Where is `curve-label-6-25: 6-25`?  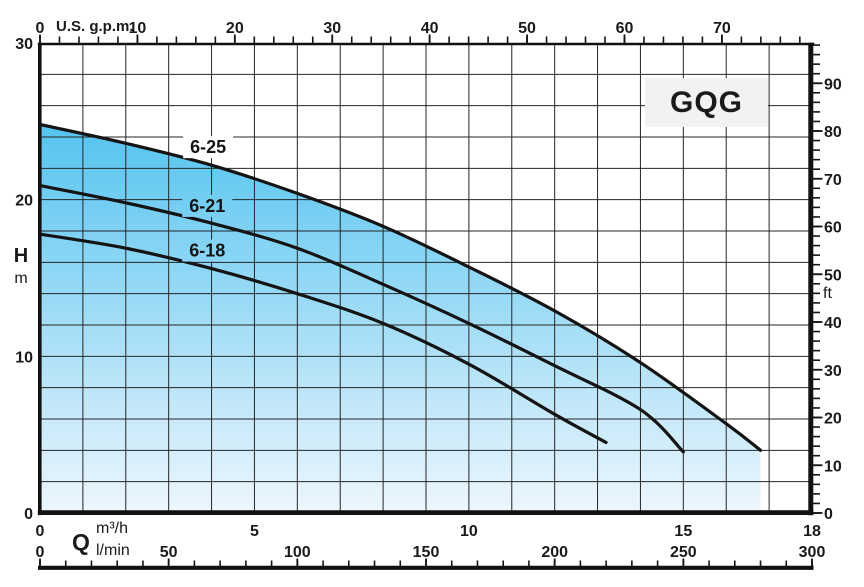 curve-label-6-25: 6-25 is located at coordinates (208, 147).